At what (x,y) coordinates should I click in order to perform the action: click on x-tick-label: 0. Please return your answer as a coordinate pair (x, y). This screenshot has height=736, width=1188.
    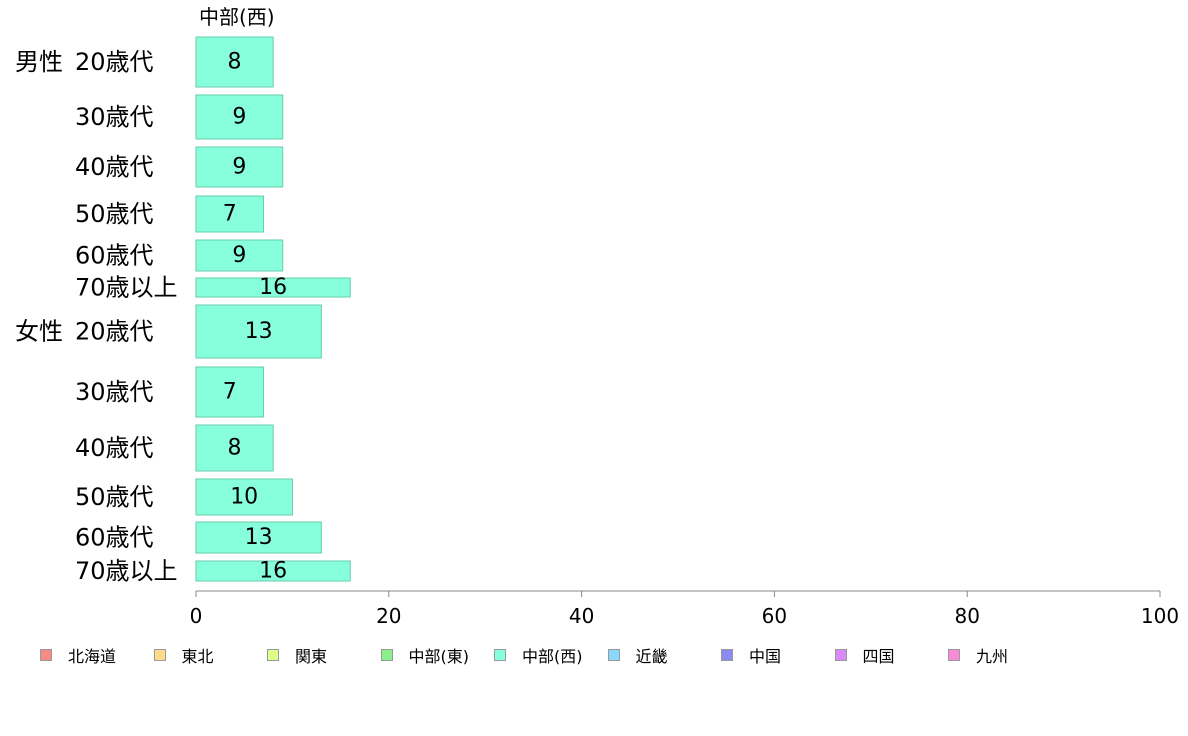
    Looking at the image, I should click on (196, 616).